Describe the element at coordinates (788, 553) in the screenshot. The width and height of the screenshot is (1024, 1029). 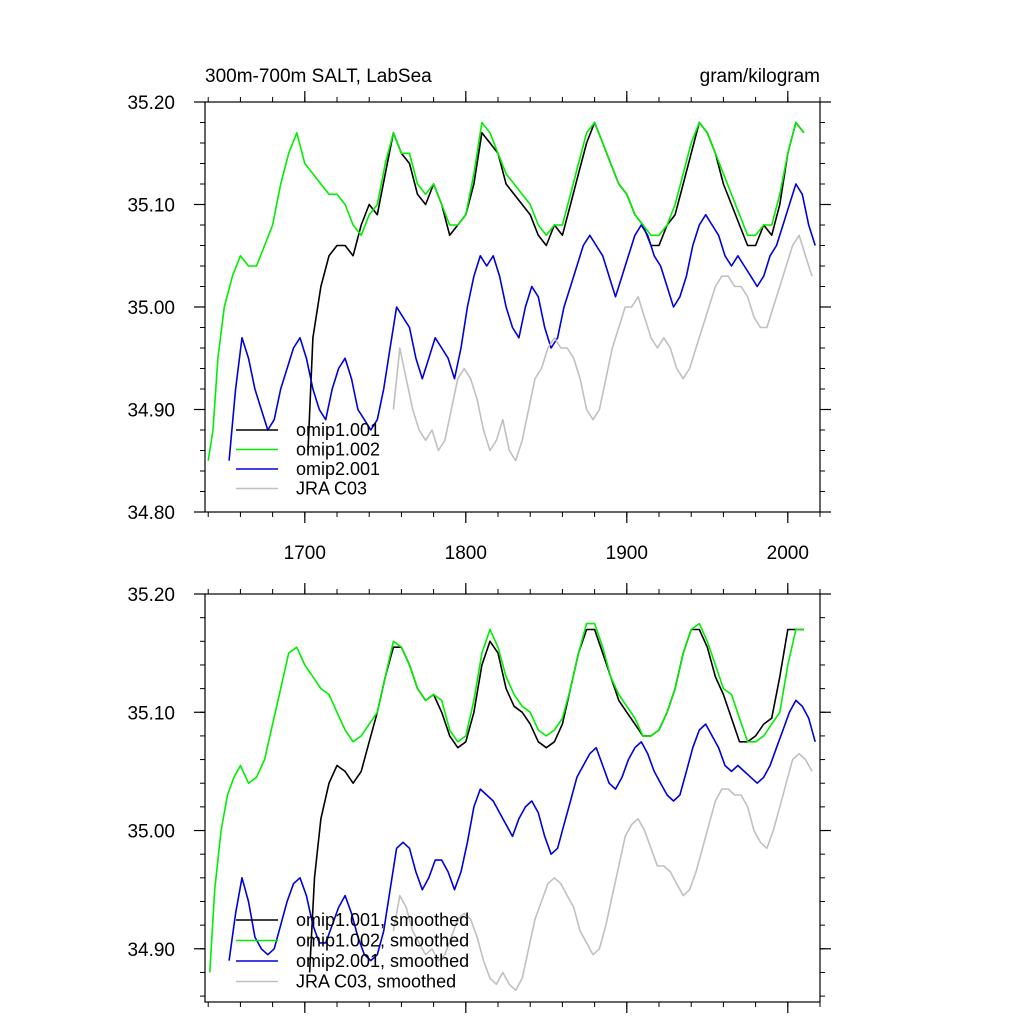
I see `x-tick-label: 2000` at that location.